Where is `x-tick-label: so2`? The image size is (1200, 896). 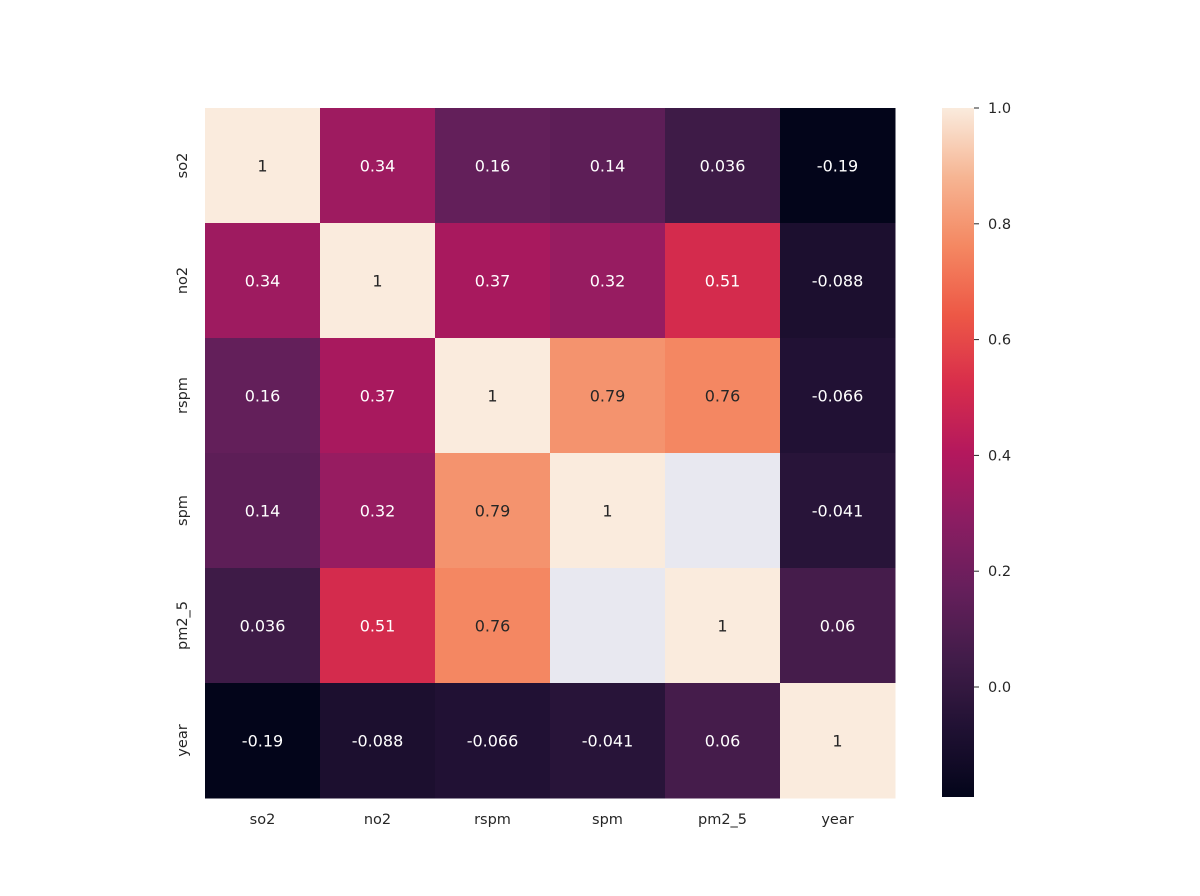
x-tick-label: so2 is located at coordinates (263, 820).